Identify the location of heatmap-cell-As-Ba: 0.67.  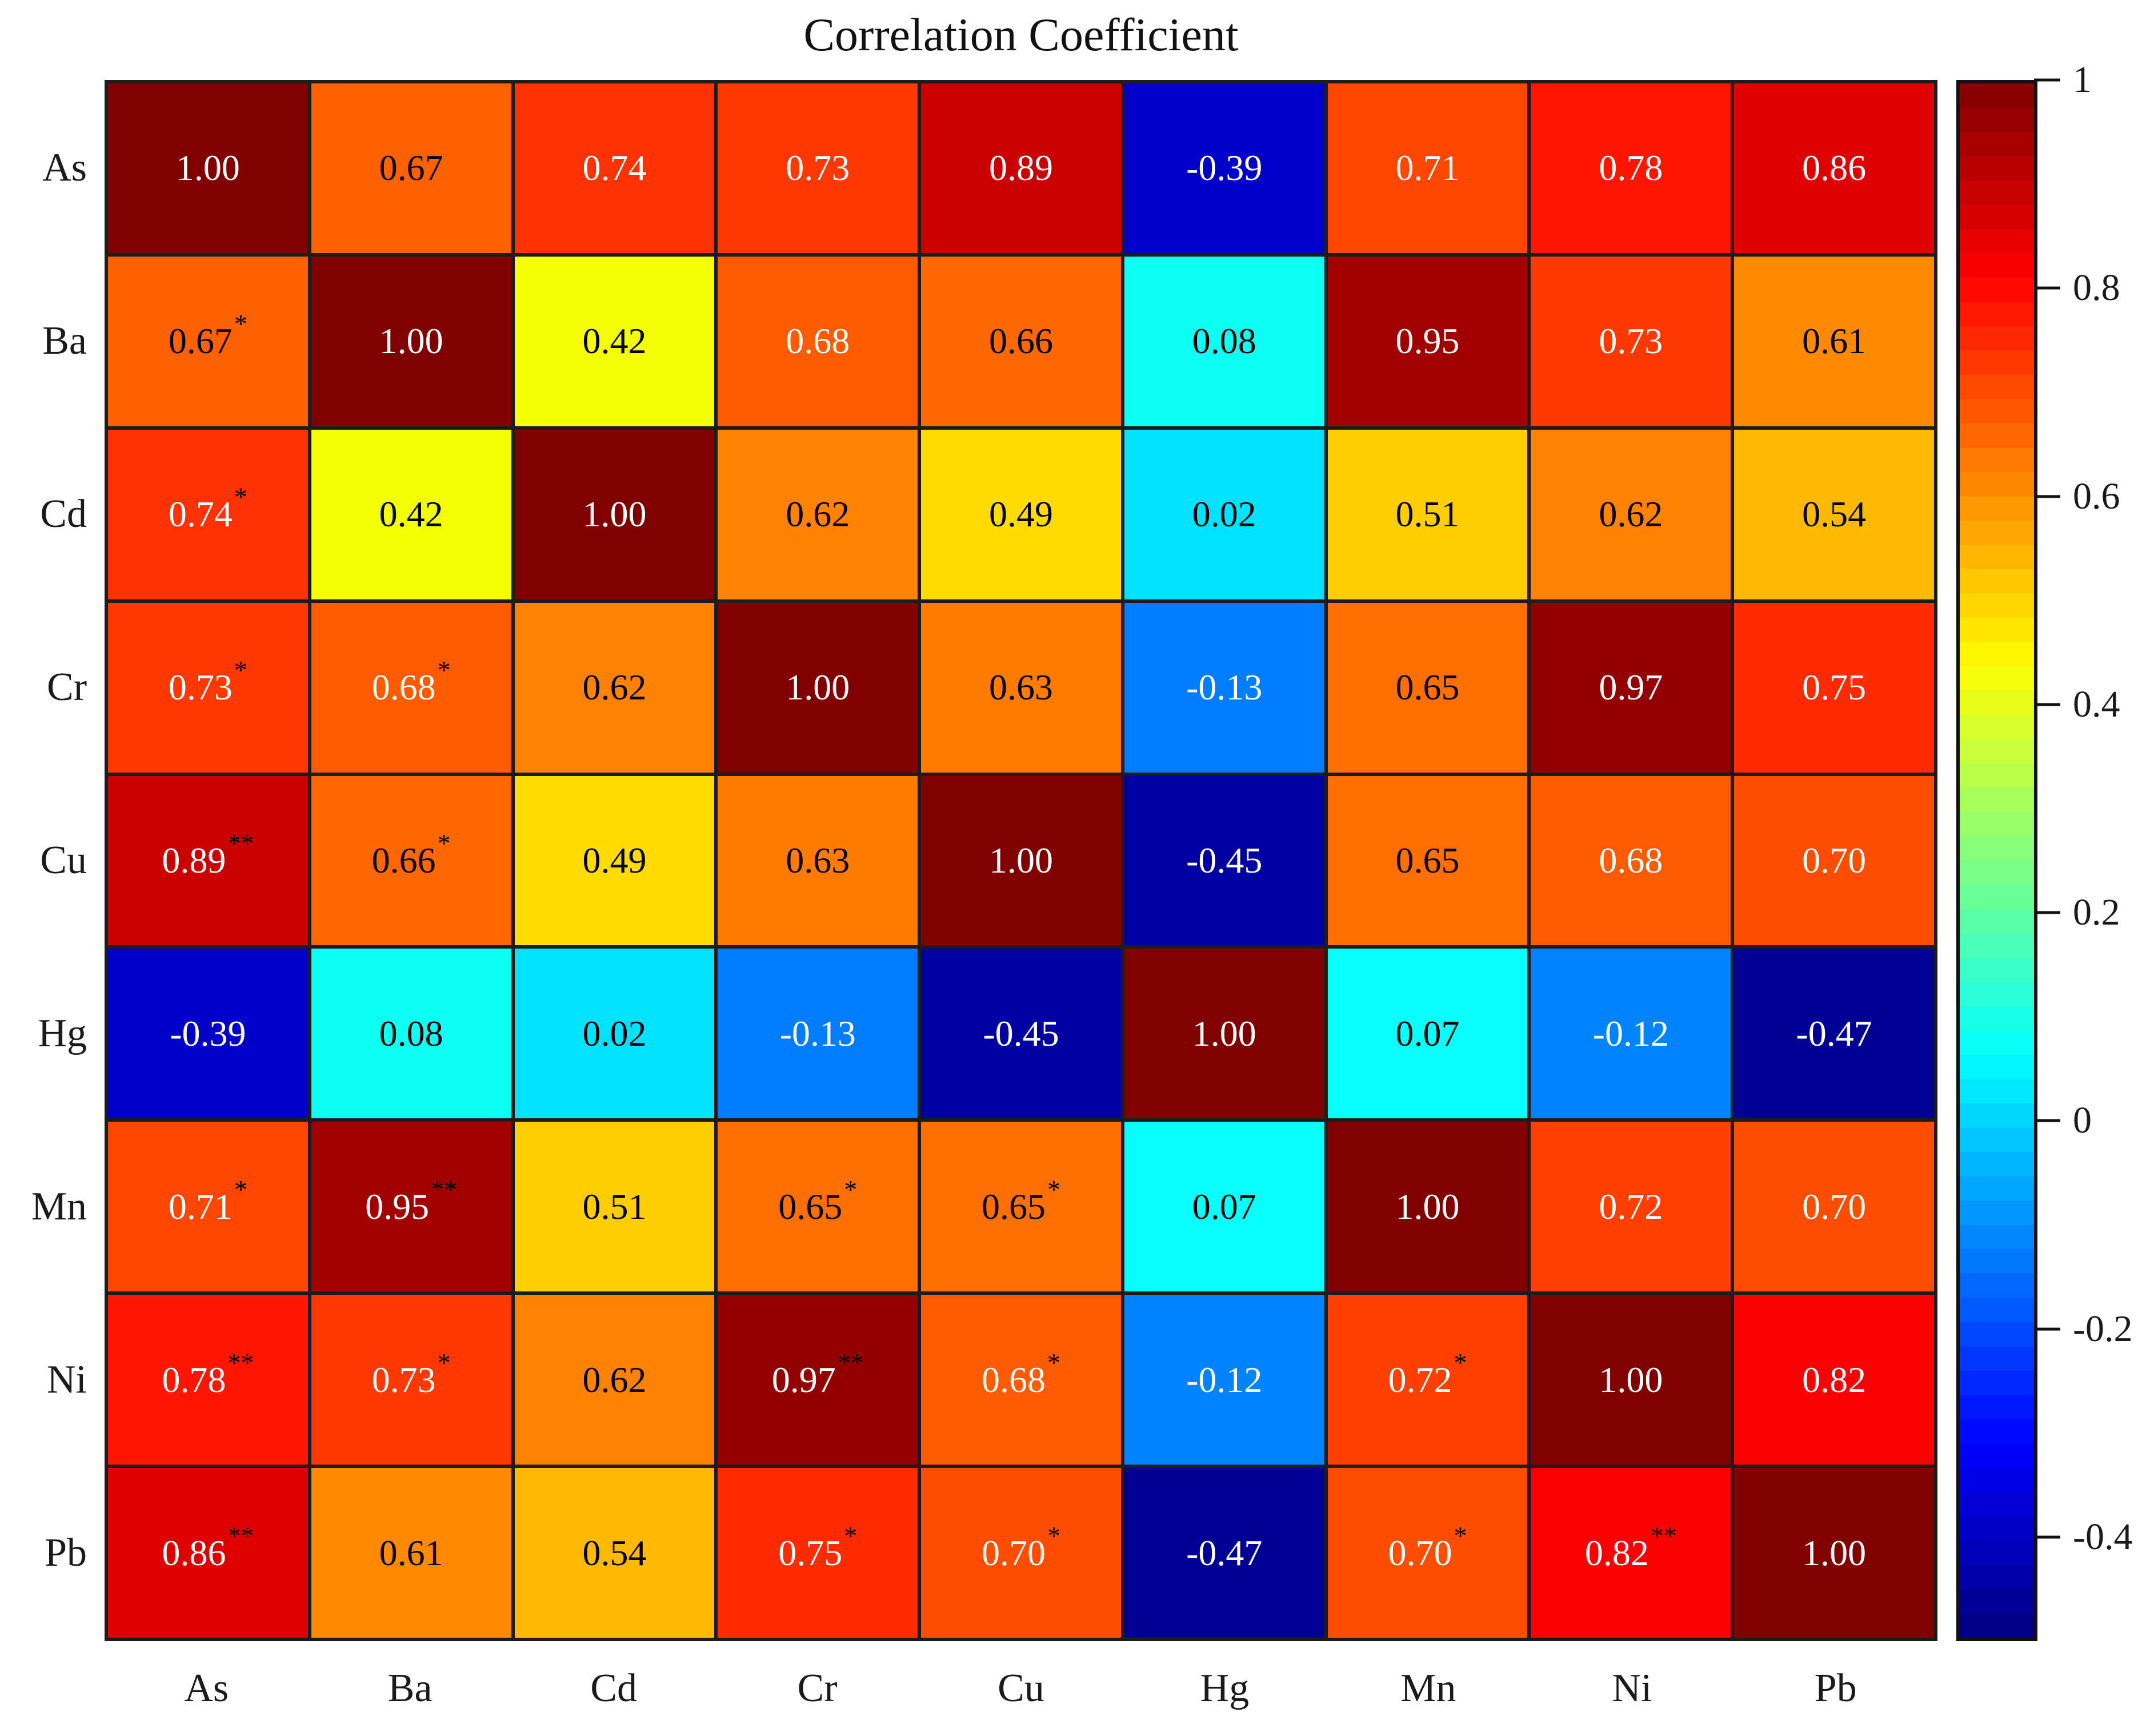
(411, 168).